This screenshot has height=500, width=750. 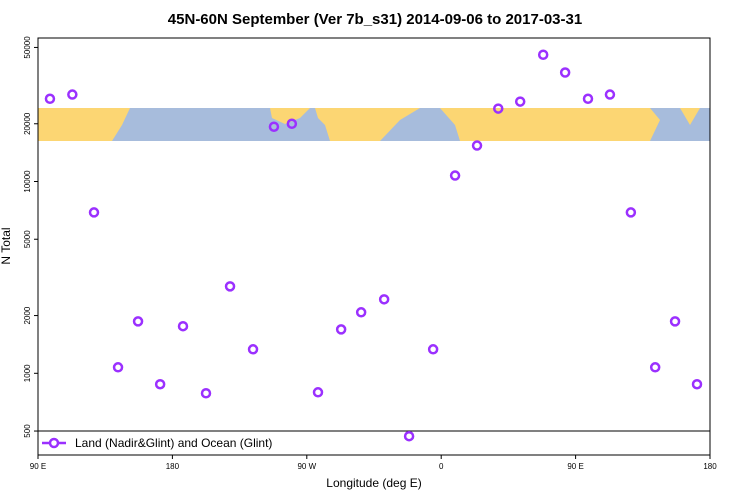 What do you see at coordinates (373, 483) in the screenshot?
I see `x-axis-label: Longitude (deg E)` at bounding box center [373, 483].